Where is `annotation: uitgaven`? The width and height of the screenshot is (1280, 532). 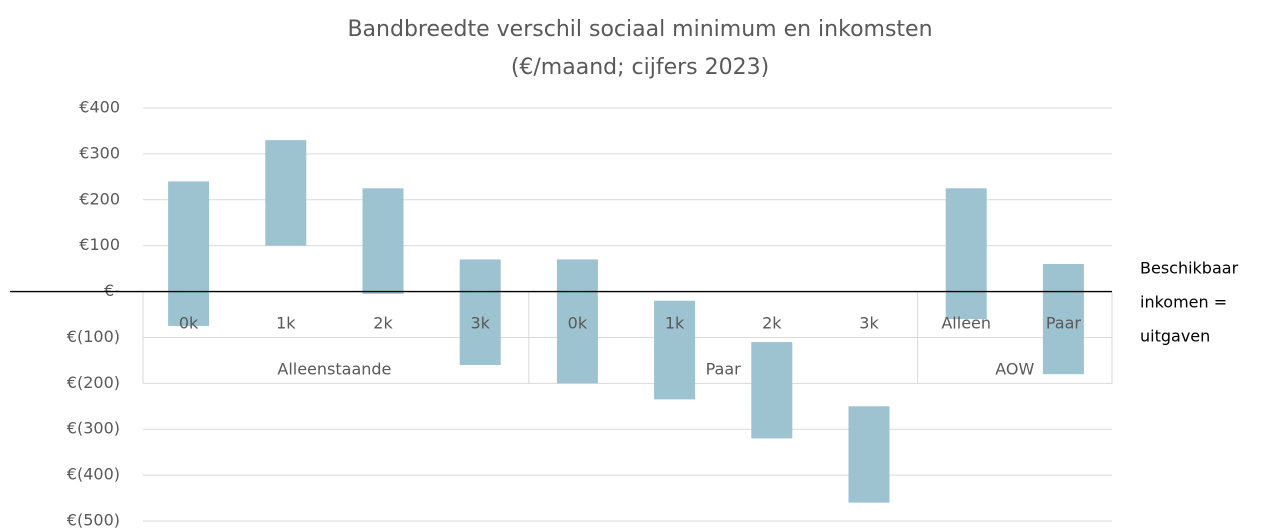 annotation: uitgaven is located at coordinates (1175, 336).